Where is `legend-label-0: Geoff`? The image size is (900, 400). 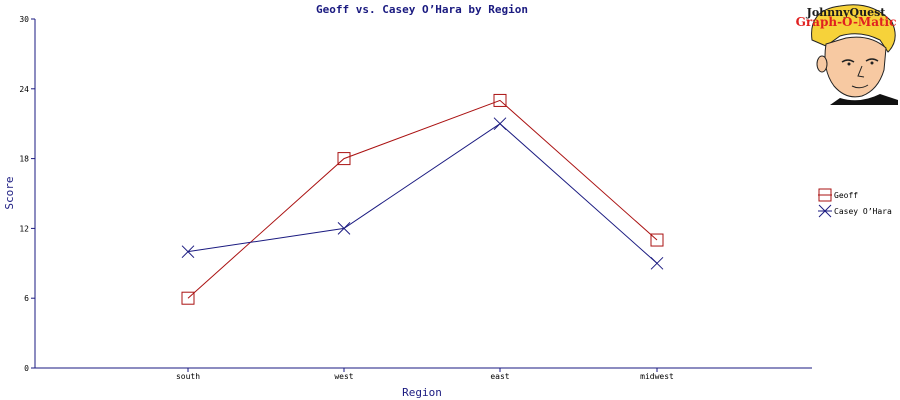
legend-label-0: Geoff is located at coordinates (846, 195).